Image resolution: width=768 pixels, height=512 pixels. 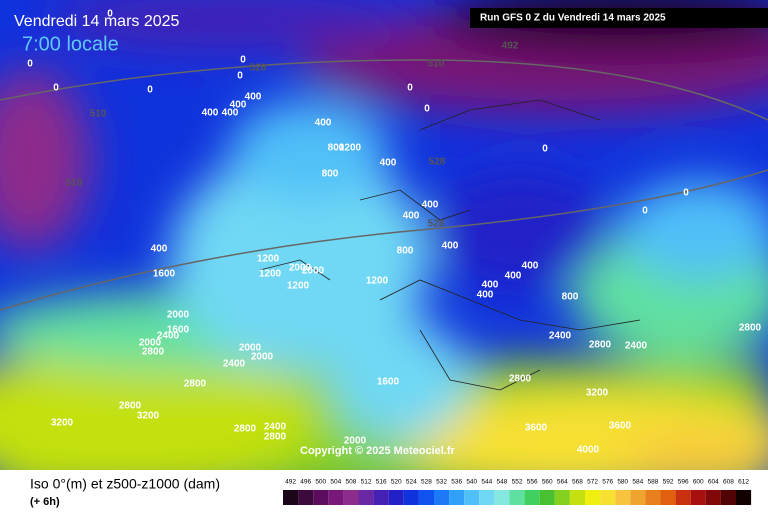 I want to click on legend-label: 532, so click(x=441, y=482).